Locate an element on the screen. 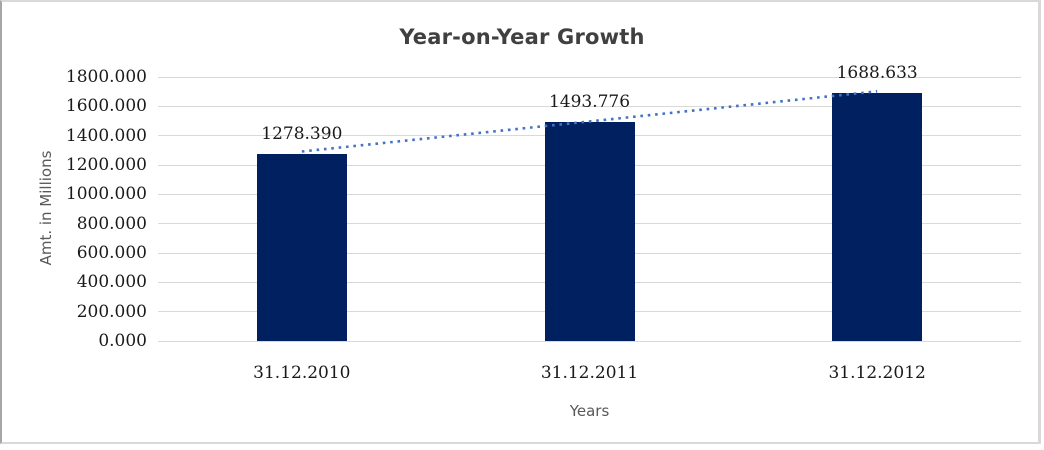 Image resolution: width=1044 pixels, height=450 pixels. x-tick-label: 31.12.2010 is located at coordinates (302, 373).